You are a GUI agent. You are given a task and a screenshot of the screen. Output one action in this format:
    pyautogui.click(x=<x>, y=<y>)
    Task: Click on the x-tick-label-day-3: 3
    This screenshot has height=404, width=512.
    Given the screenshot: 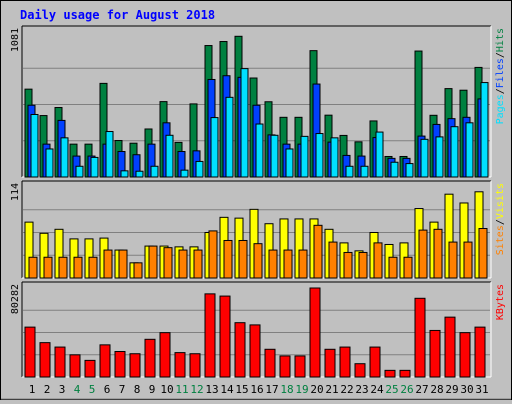 What is the action you would take?
    pyautogui.click(x=62, y=389)
    